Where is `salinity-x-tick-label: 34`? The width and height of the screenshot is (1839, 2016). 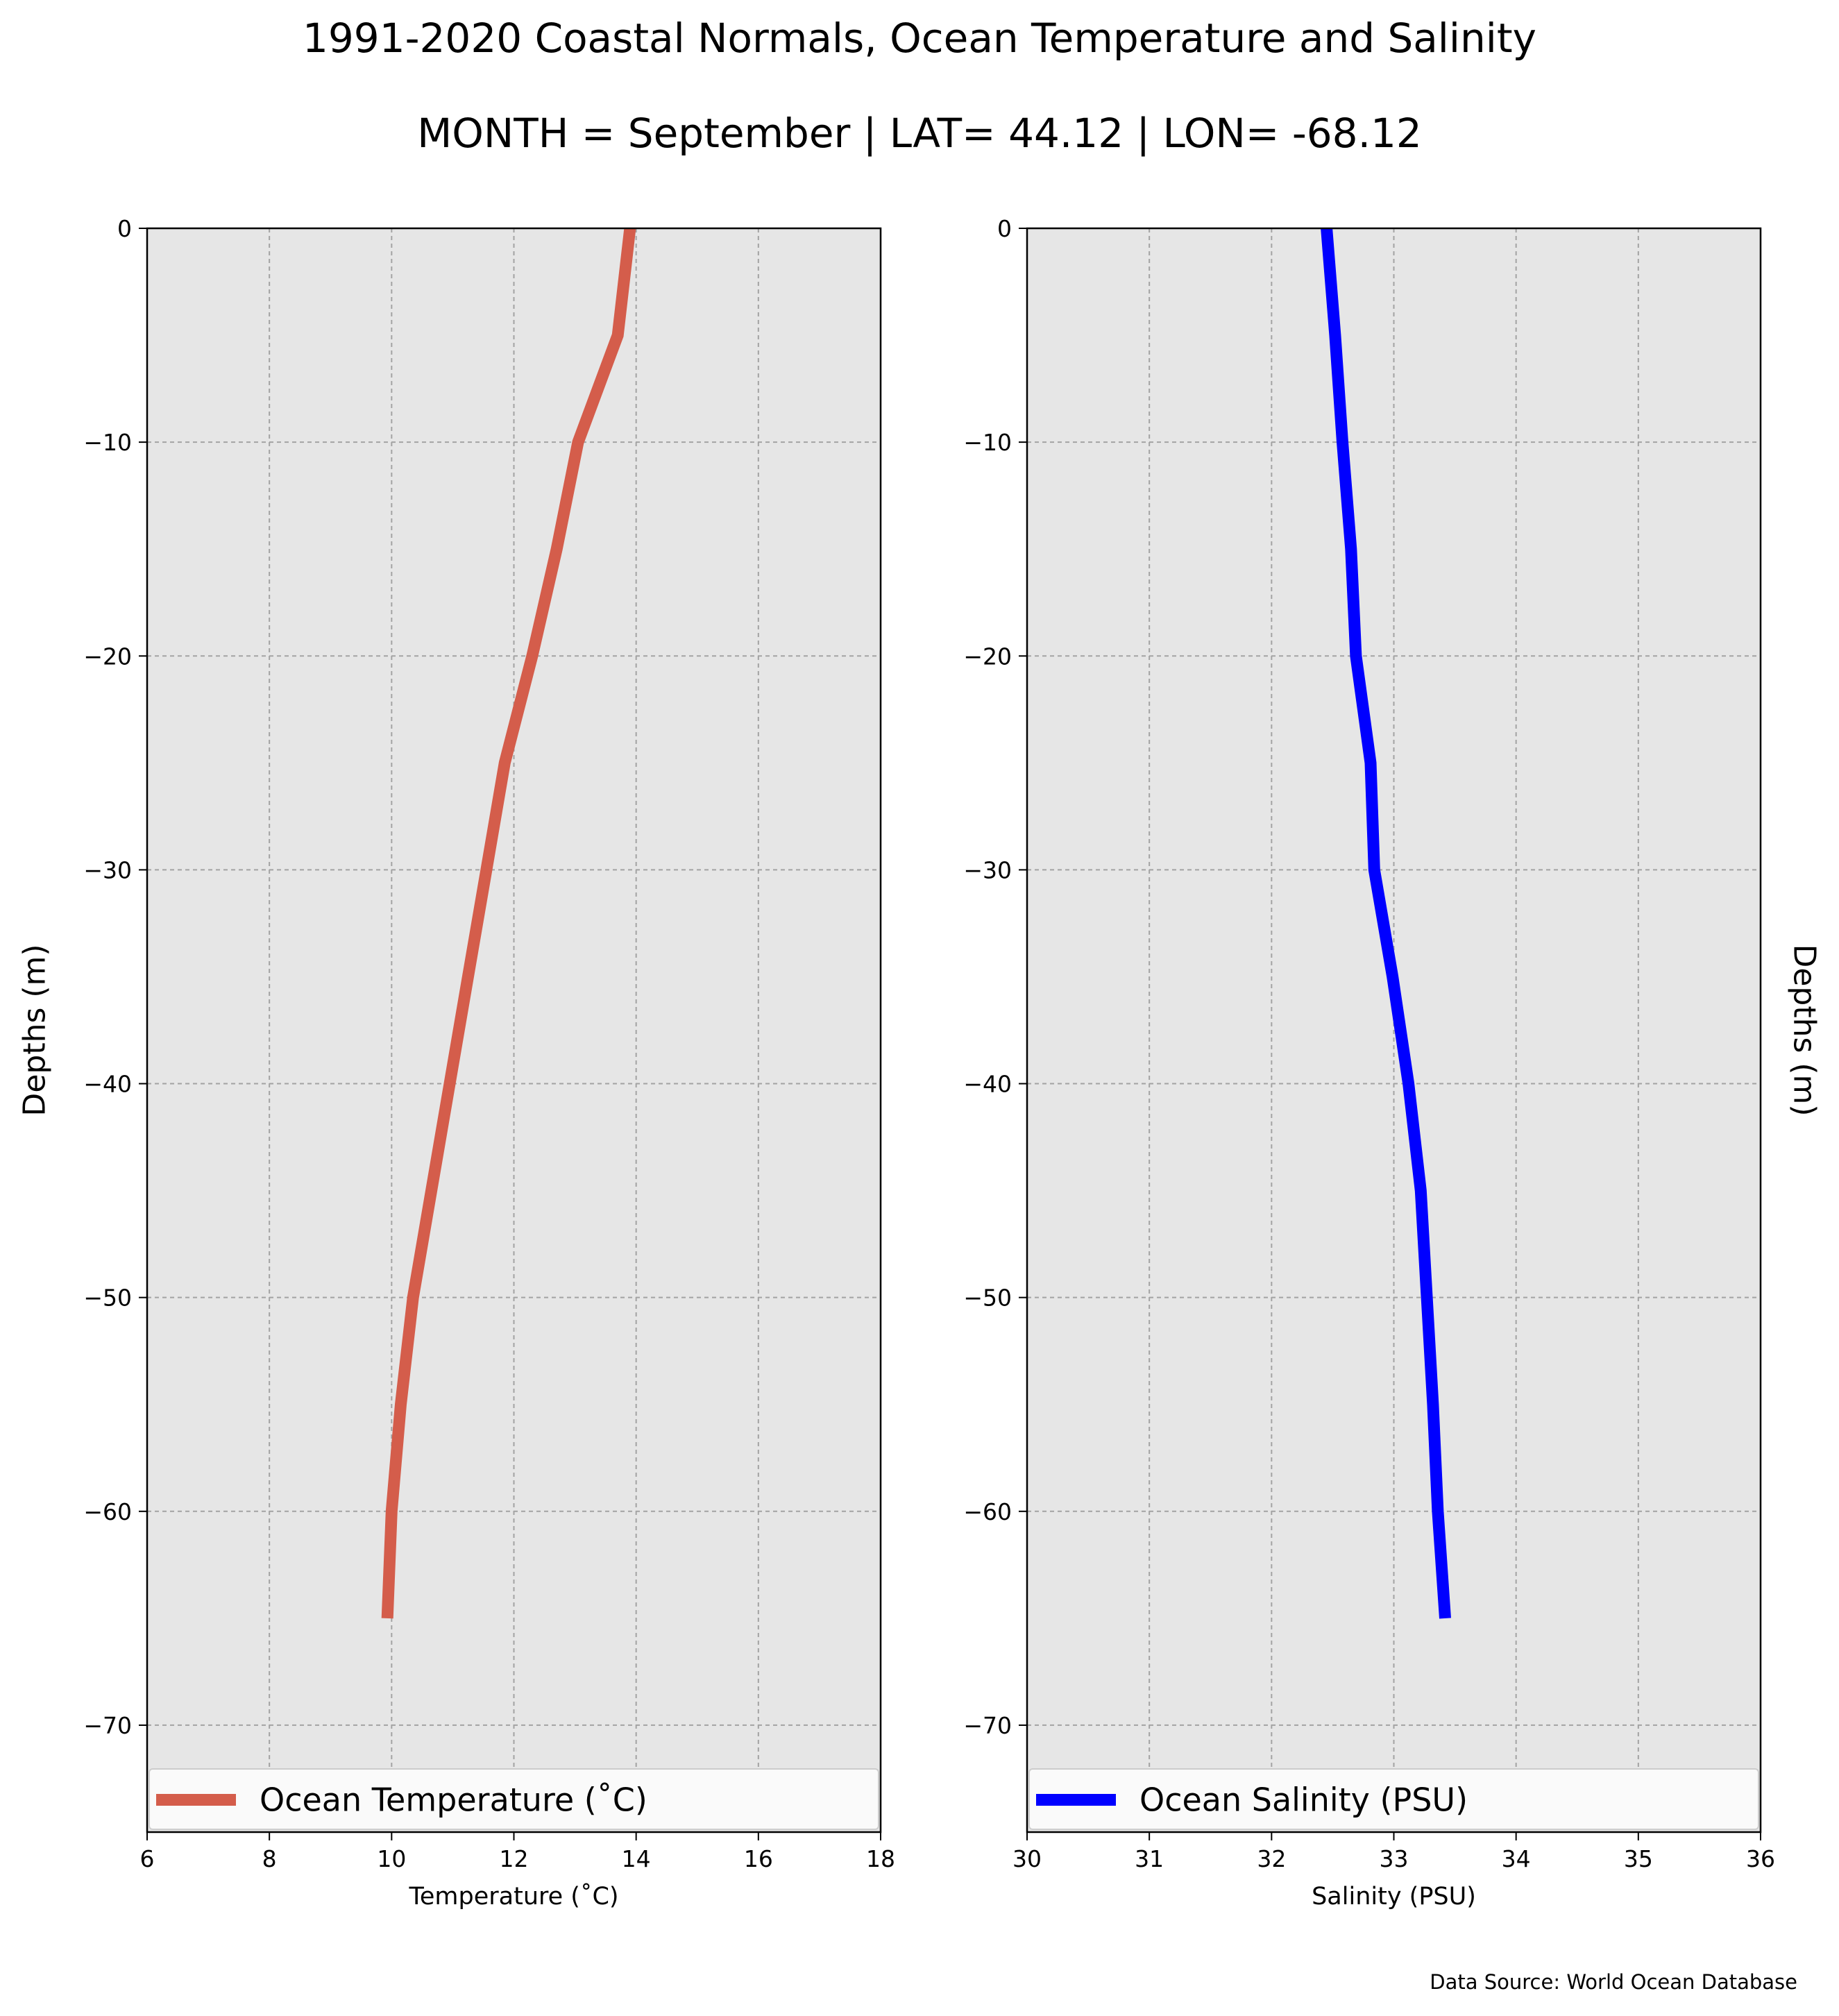 salinity-x-tick-label: 34 is located at coordinates (1516, 1858).